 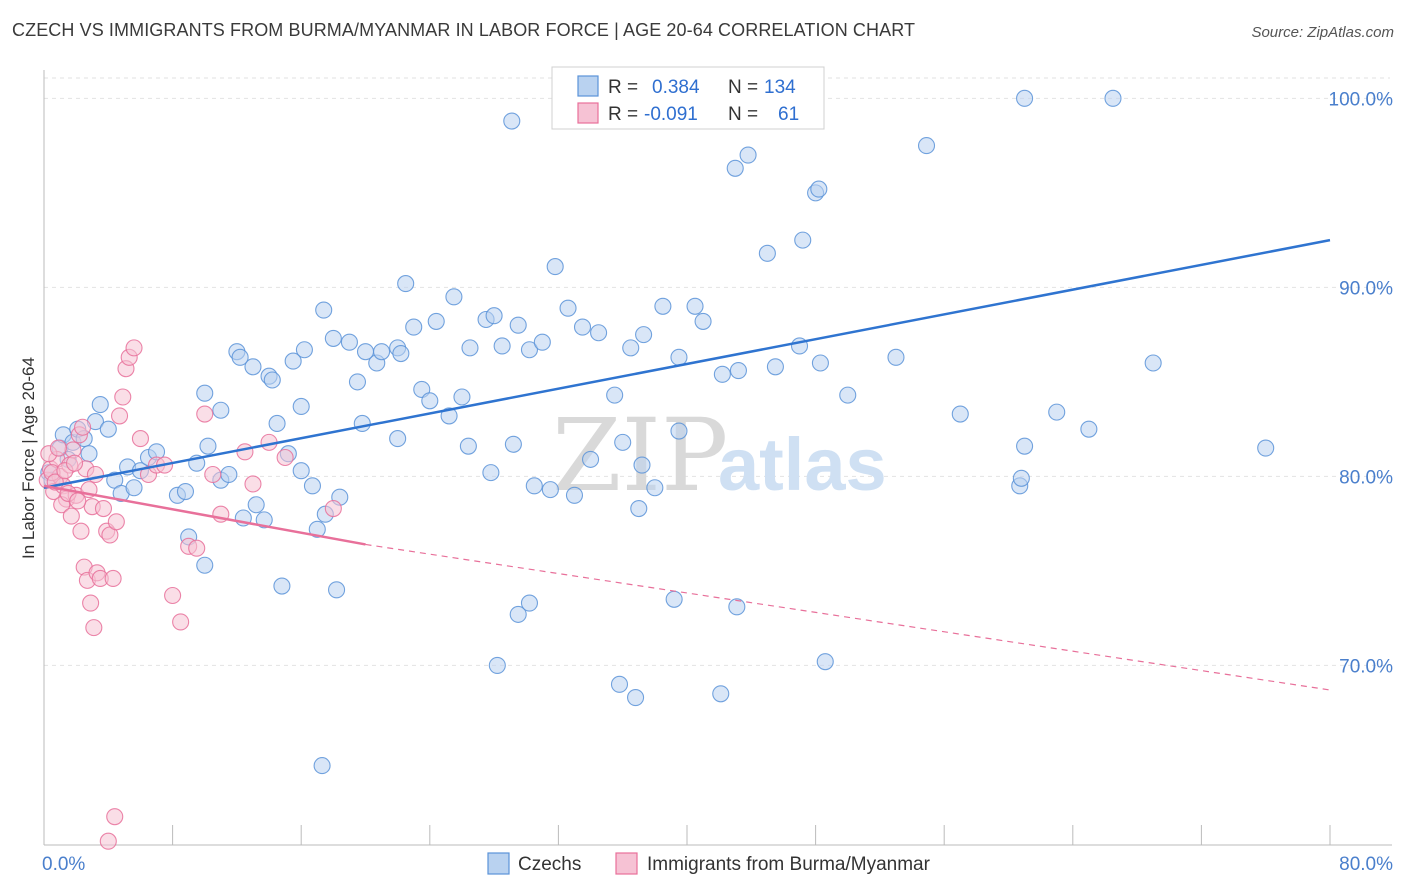 I want to click on legend-label-czechs: Czechs, so click(x=549, y=864).